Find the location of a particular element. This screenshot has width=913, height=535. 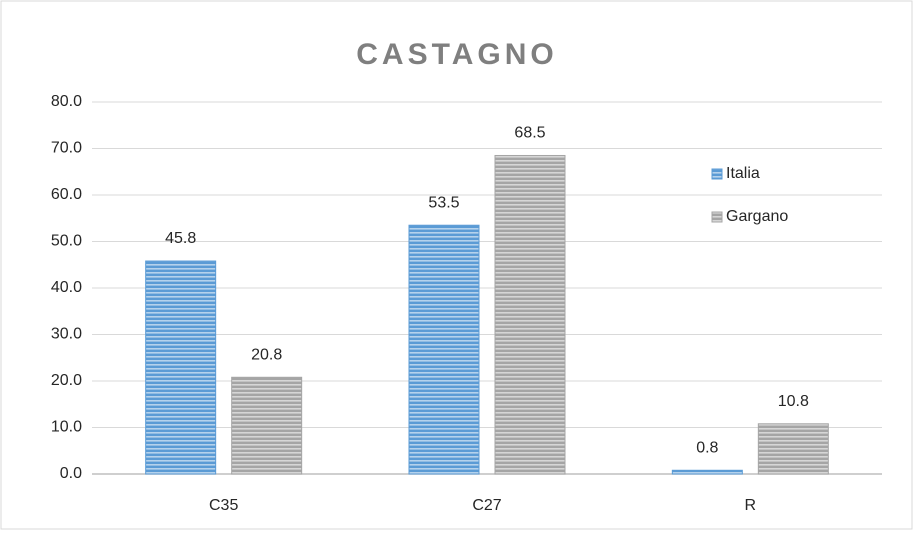

data-label: 53.5 is located at coordinates (443, 202).